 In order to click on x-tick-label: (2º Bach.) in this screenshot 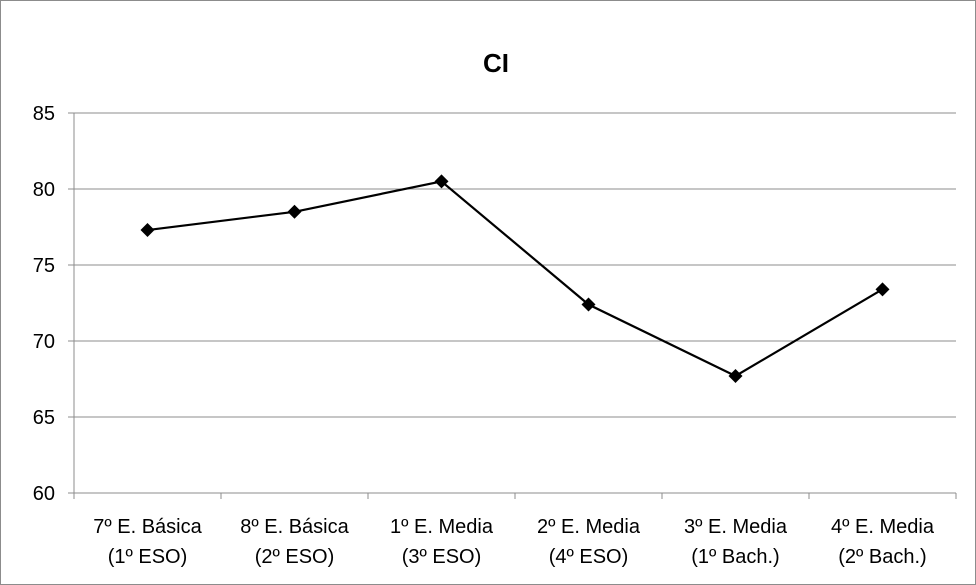, I will do `click(882, 557)`.